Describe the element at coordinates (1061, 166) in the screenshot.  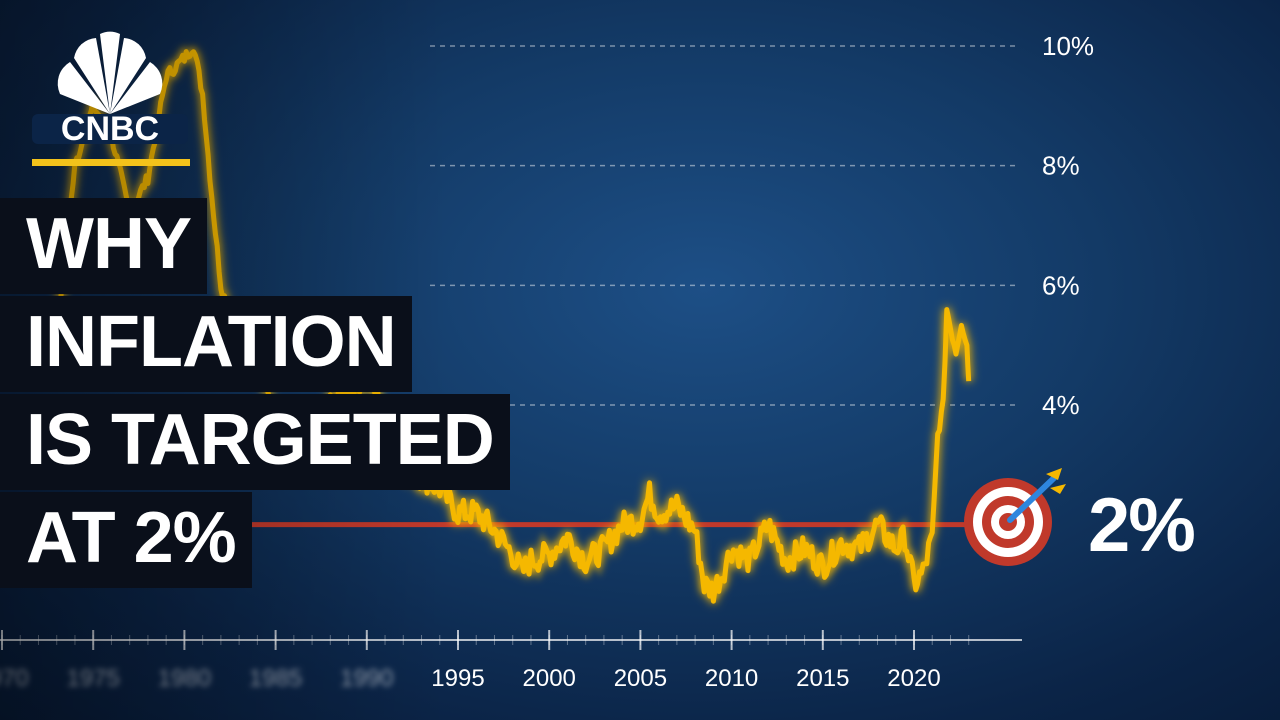
I see `y-tick-label: 8%` at that location.